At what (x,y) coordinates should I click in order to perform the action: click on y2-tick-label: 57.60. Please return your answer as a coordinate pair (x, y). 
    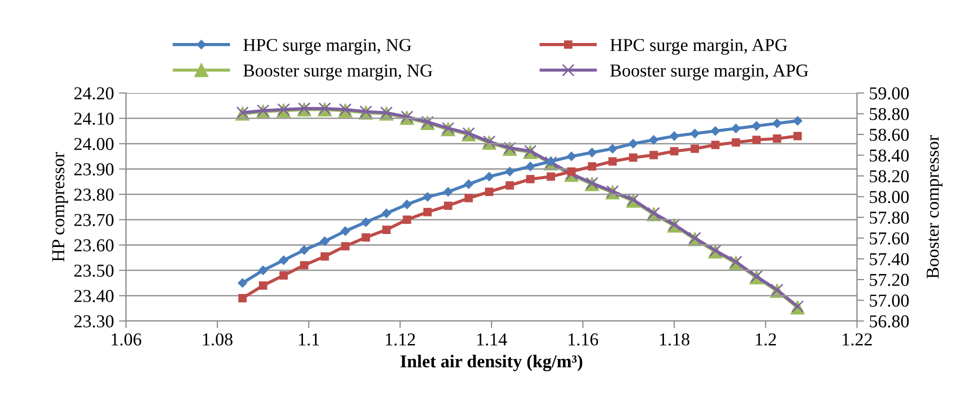
    Looking at the image, I should click on (889, 238).